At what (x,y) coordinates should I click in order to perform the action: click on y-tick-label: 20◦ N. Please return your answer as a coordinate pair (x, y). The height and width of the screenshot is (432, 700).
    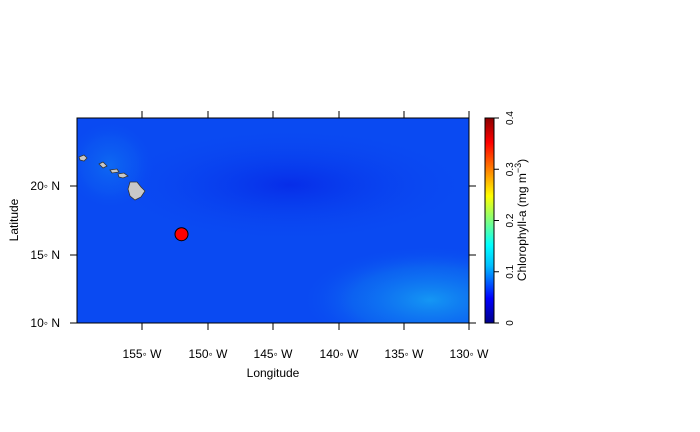
    Looking at the image, I should click on (45, 186).